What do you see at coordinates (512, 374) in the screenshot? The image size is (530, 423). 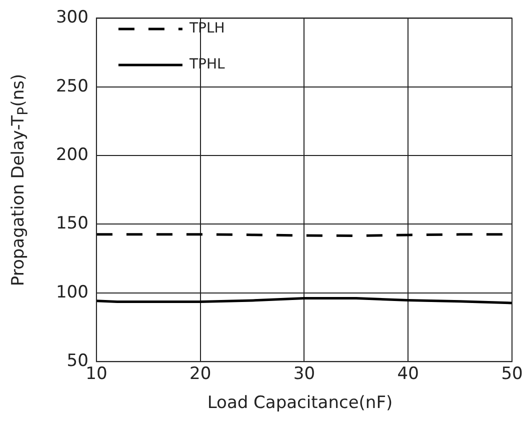 I see `x-tick-label: 50` at bounding box center [512, 374].